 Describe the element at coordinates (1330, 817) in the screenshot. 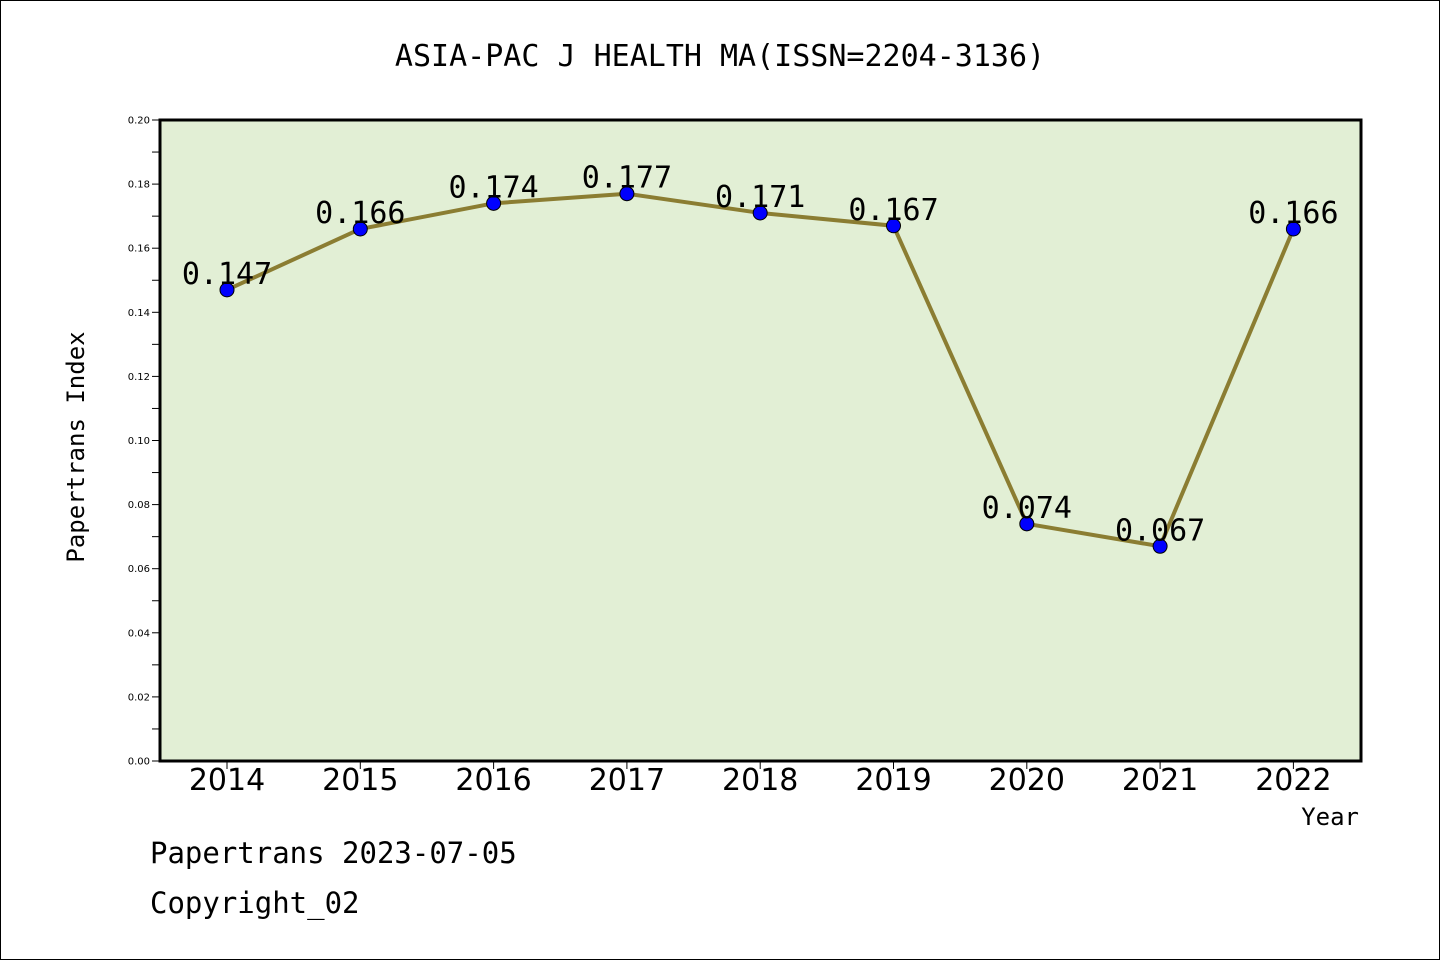

I see `x-axis-label: Year` at that location.